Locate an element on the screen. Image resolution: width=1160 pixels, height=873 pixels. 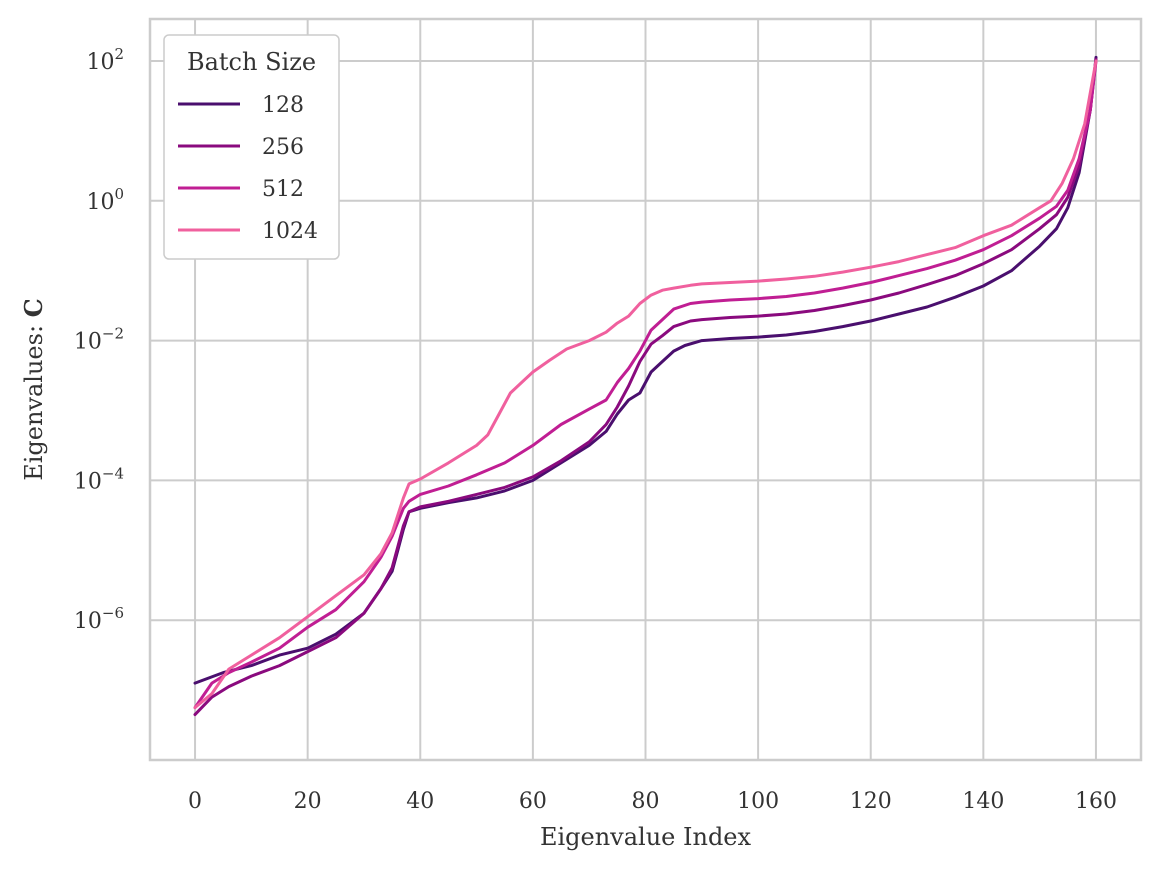
x-tick-label: 100 is located at coordinates (758, 801).